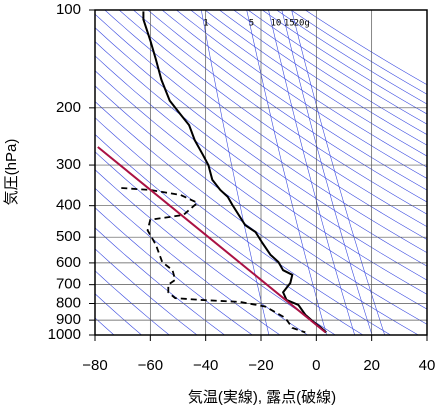  What do you see at coordinates (68, 9) in the screenshot?
I see `y-tick-label: 100` at bounding box center [68, 9].